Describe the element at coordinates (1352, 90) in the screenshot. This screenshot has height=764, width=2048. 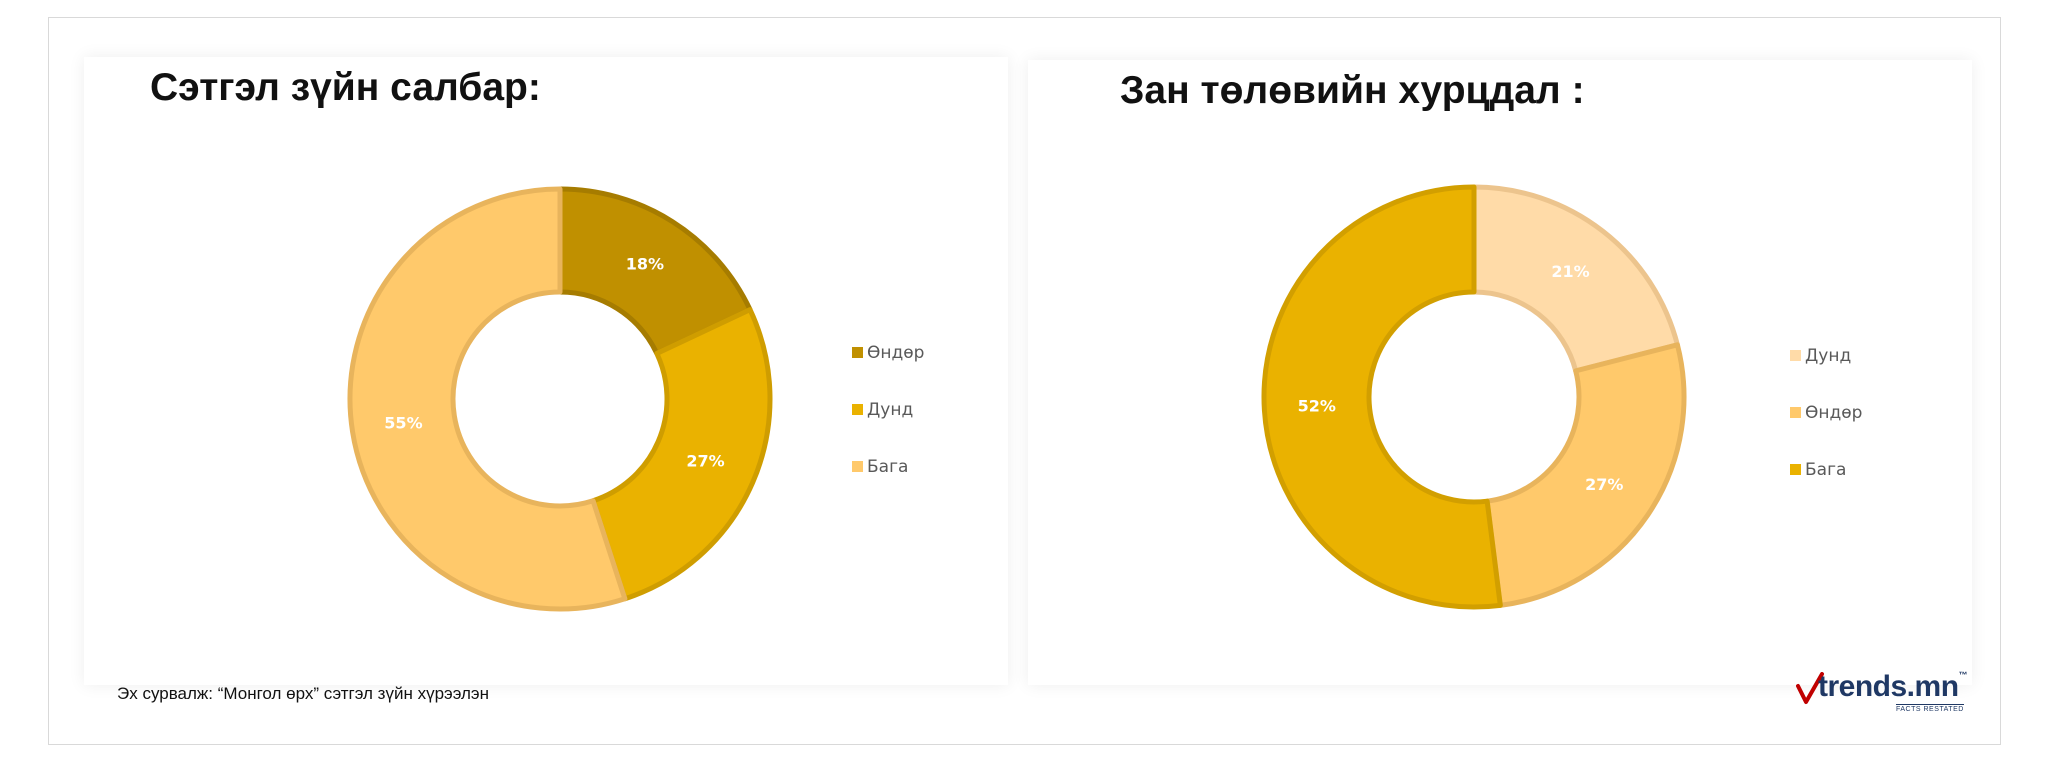
I see `chart-title-temperament: Зан төлөвийн хурцдал :` at that location.